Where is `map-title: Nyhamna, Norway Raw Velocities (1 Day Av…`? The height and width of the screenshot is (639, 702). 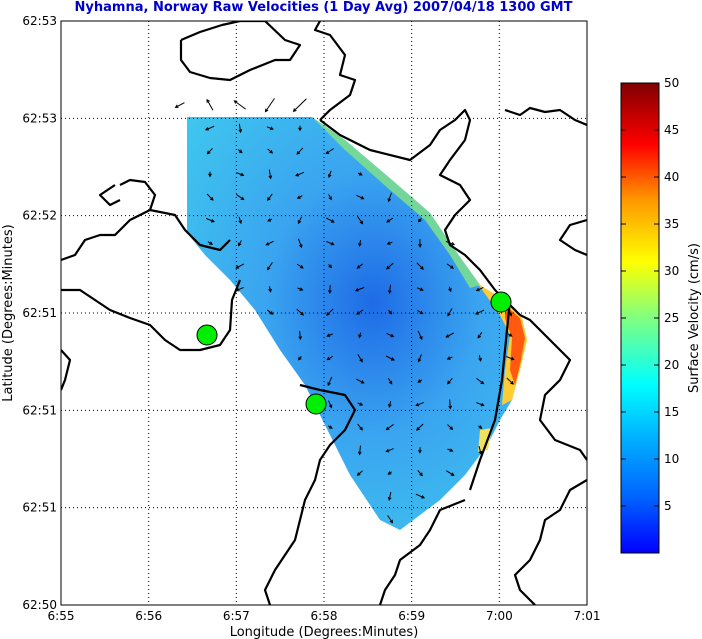 map-title: Nyhamna, Norway Raw Velocities (1 Day Av… is located at coordinates (323, 7).